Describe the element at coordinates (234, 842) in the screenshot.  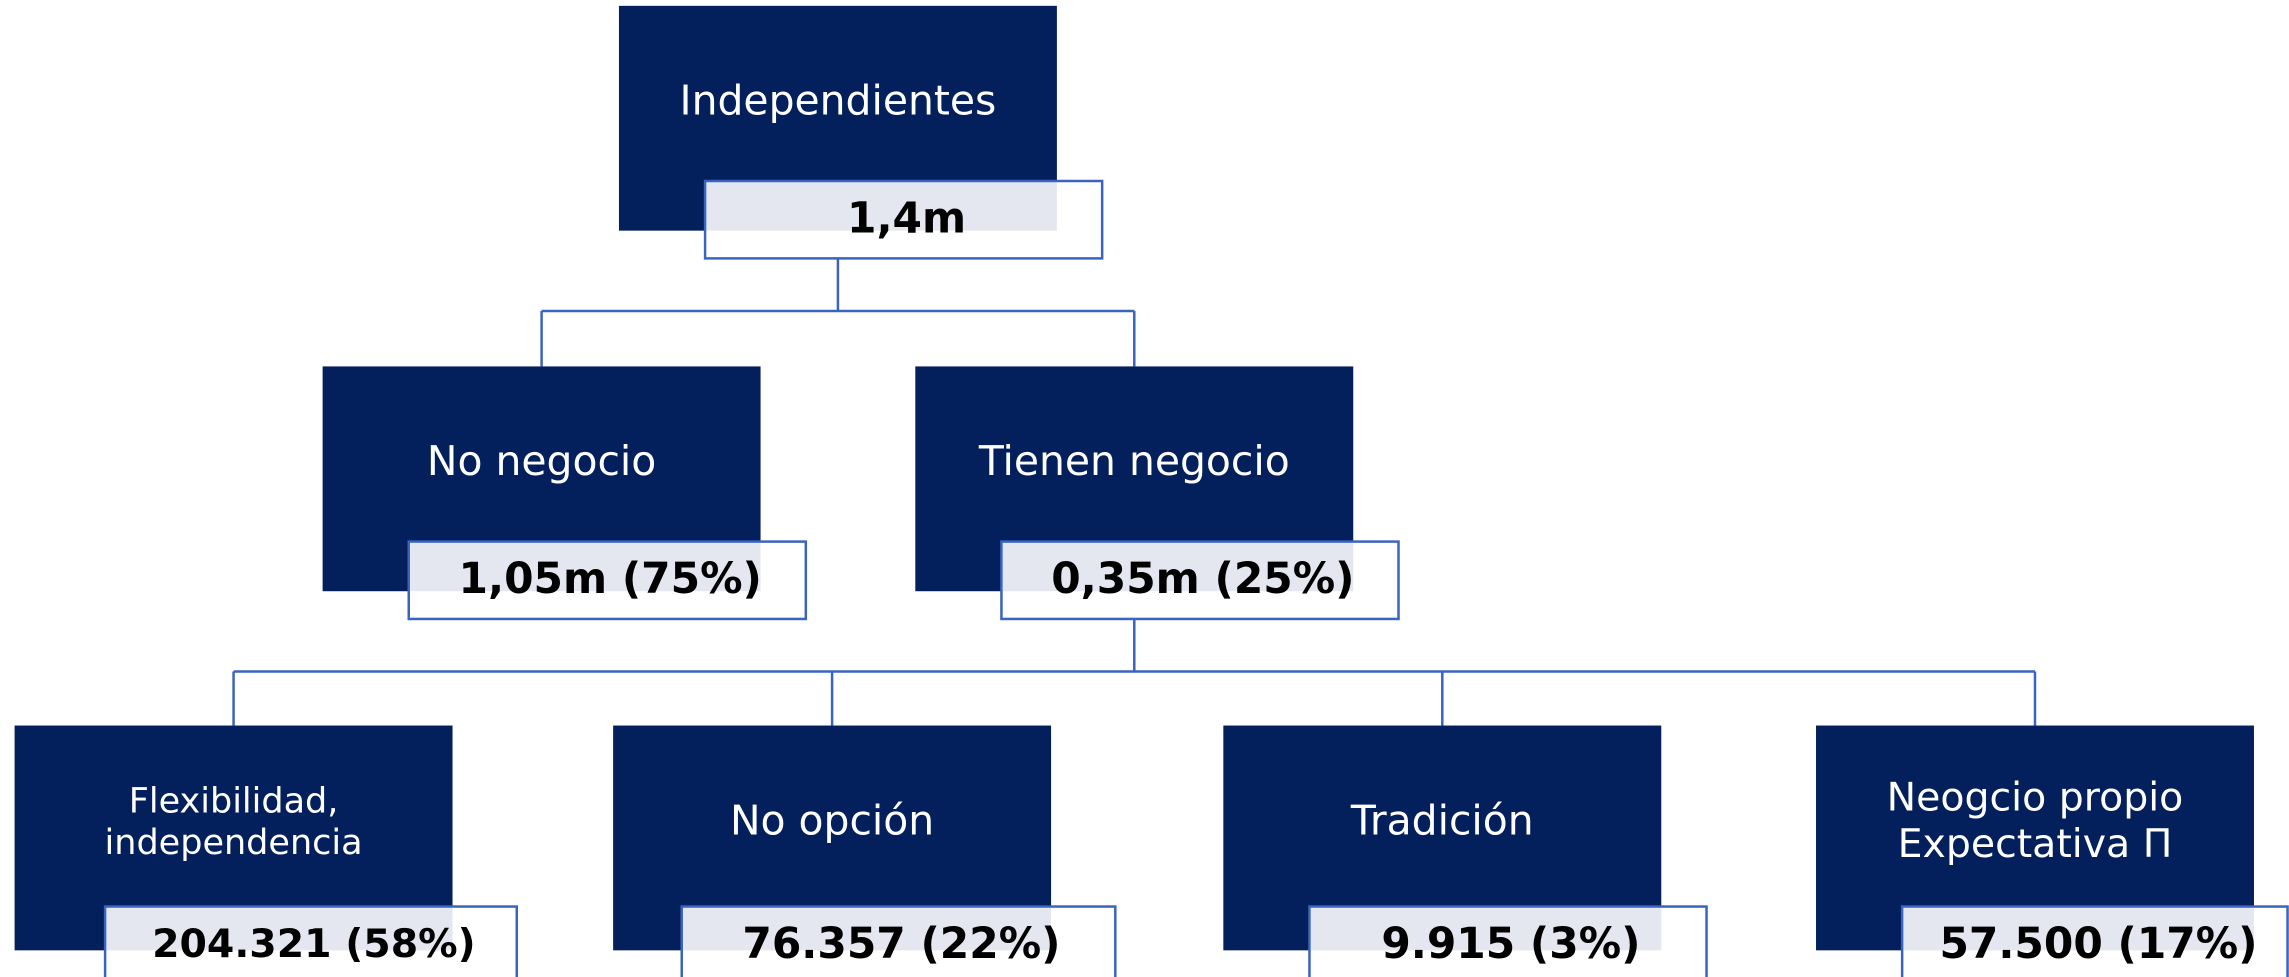
I see `node-label: independencia` at that location.